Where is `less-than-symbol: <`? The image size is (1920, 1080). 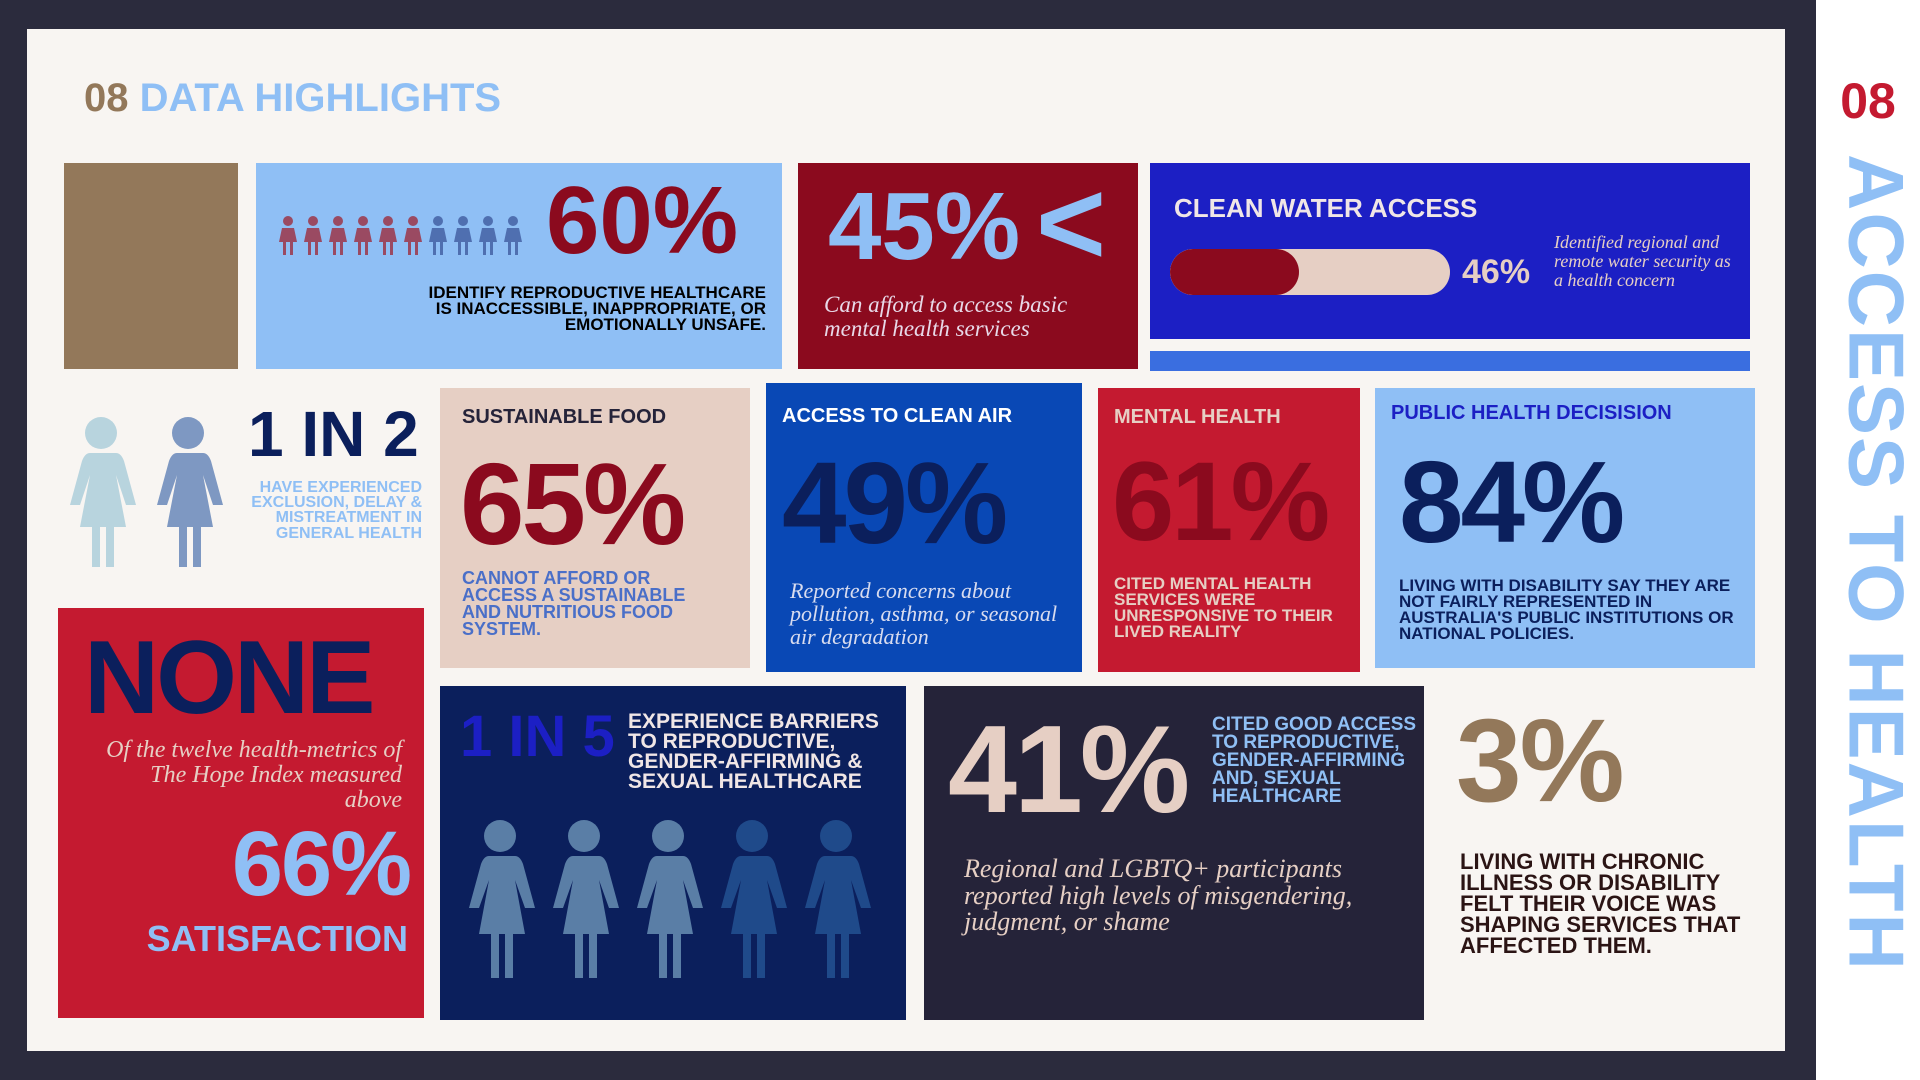 less-than-symbol: < is located at coordinates (1071, 223).